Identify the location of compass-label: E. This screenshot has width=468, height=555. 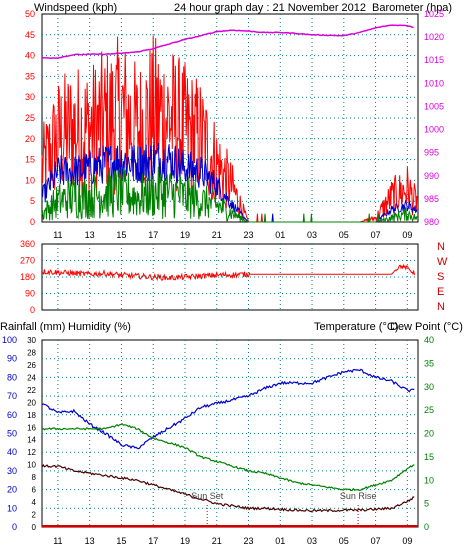
(440, 292).